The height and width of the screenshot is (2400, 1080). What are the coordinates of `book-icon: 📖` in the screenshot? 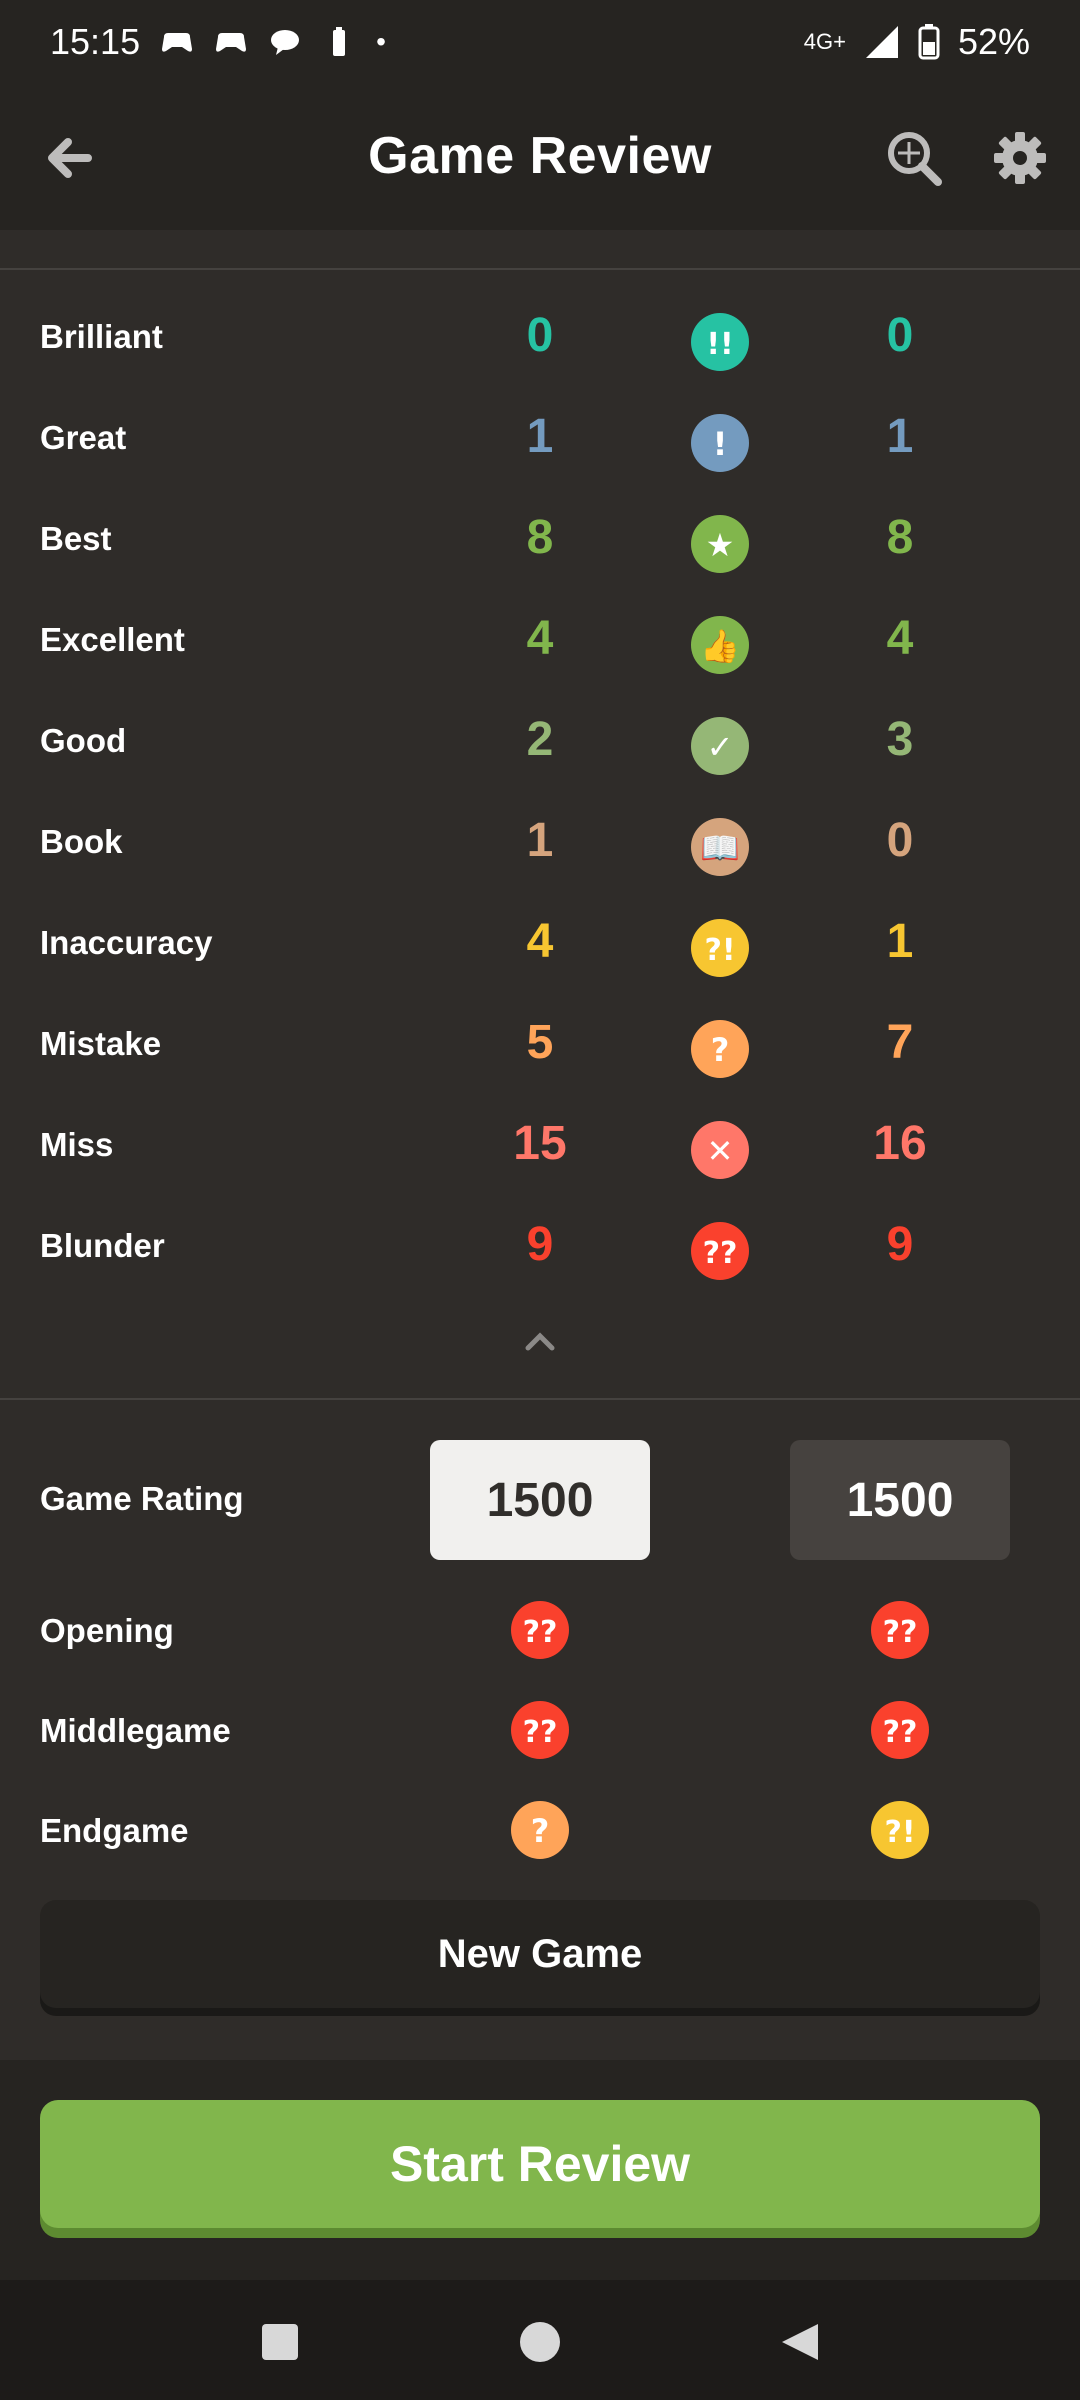 It's located at (720, 847).